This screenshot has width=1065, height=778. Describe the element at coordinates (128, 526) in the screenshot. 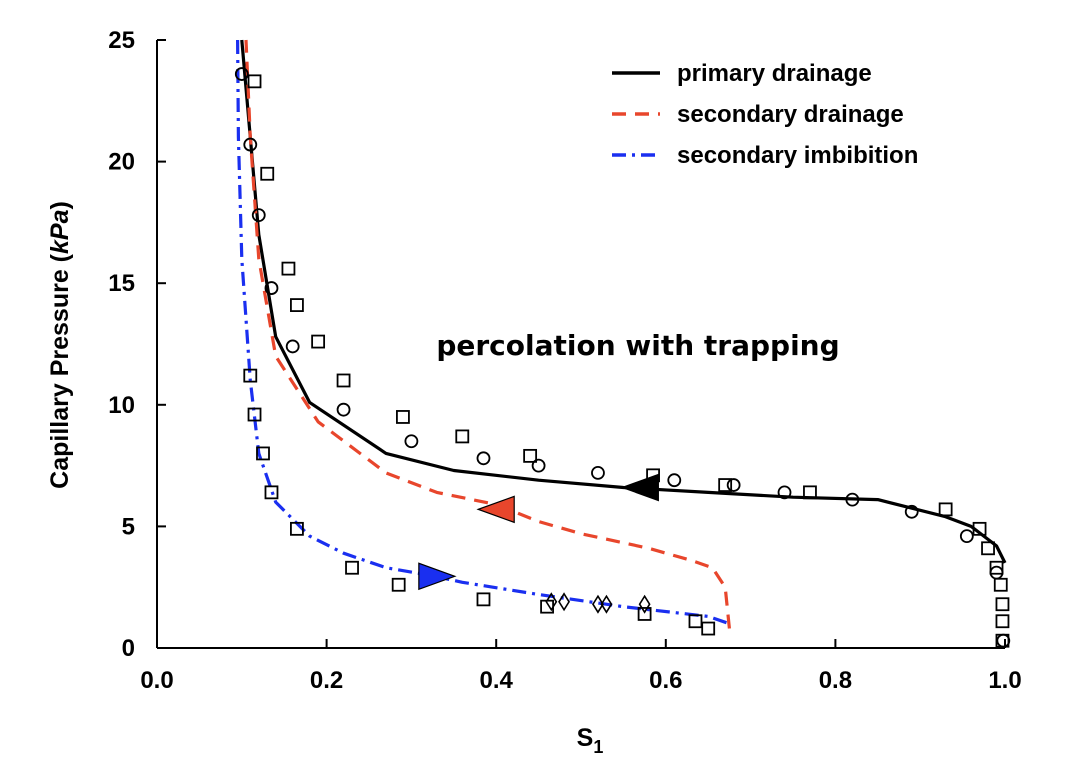

I see `y-tick-label: 5` at that location.